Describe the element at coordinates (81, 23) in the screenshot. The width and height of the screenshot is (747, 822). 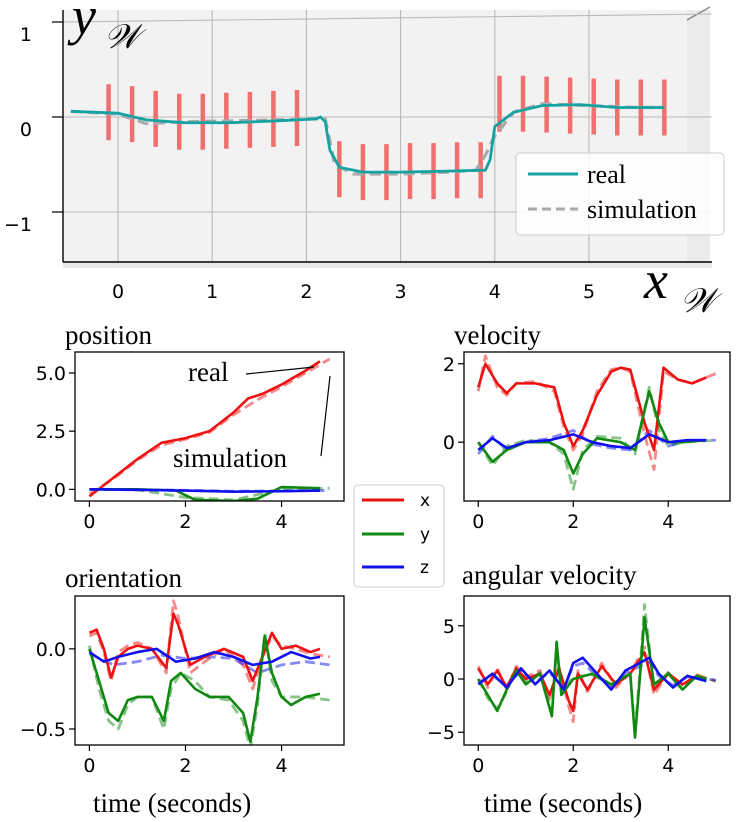
I see `top-ylabel-main: y` at that location.